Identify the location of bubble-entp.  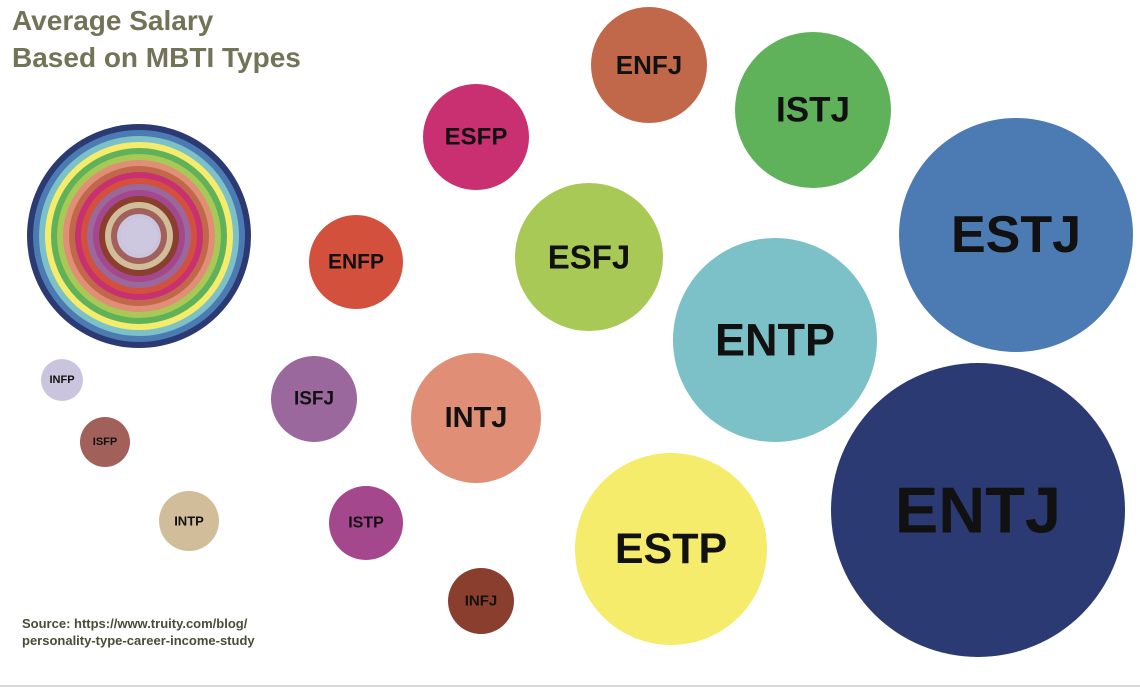
(775, 340).